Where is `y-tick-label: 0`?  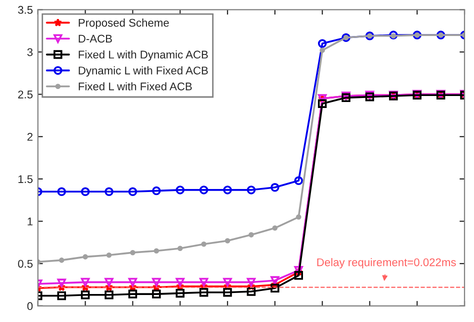
y-tick-label: 0 is located at coordinates (30, 306).